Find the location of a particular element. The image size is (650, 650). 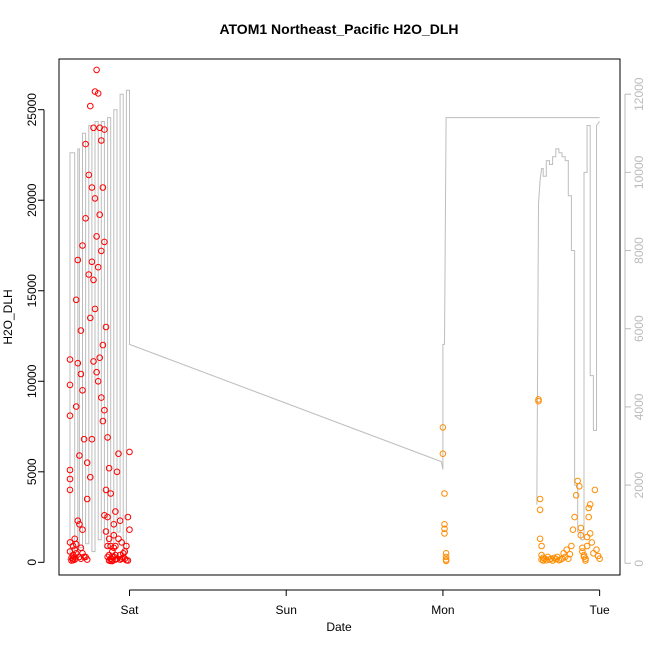

y-tick-label: 5000 is located at coordinates (32, 471).